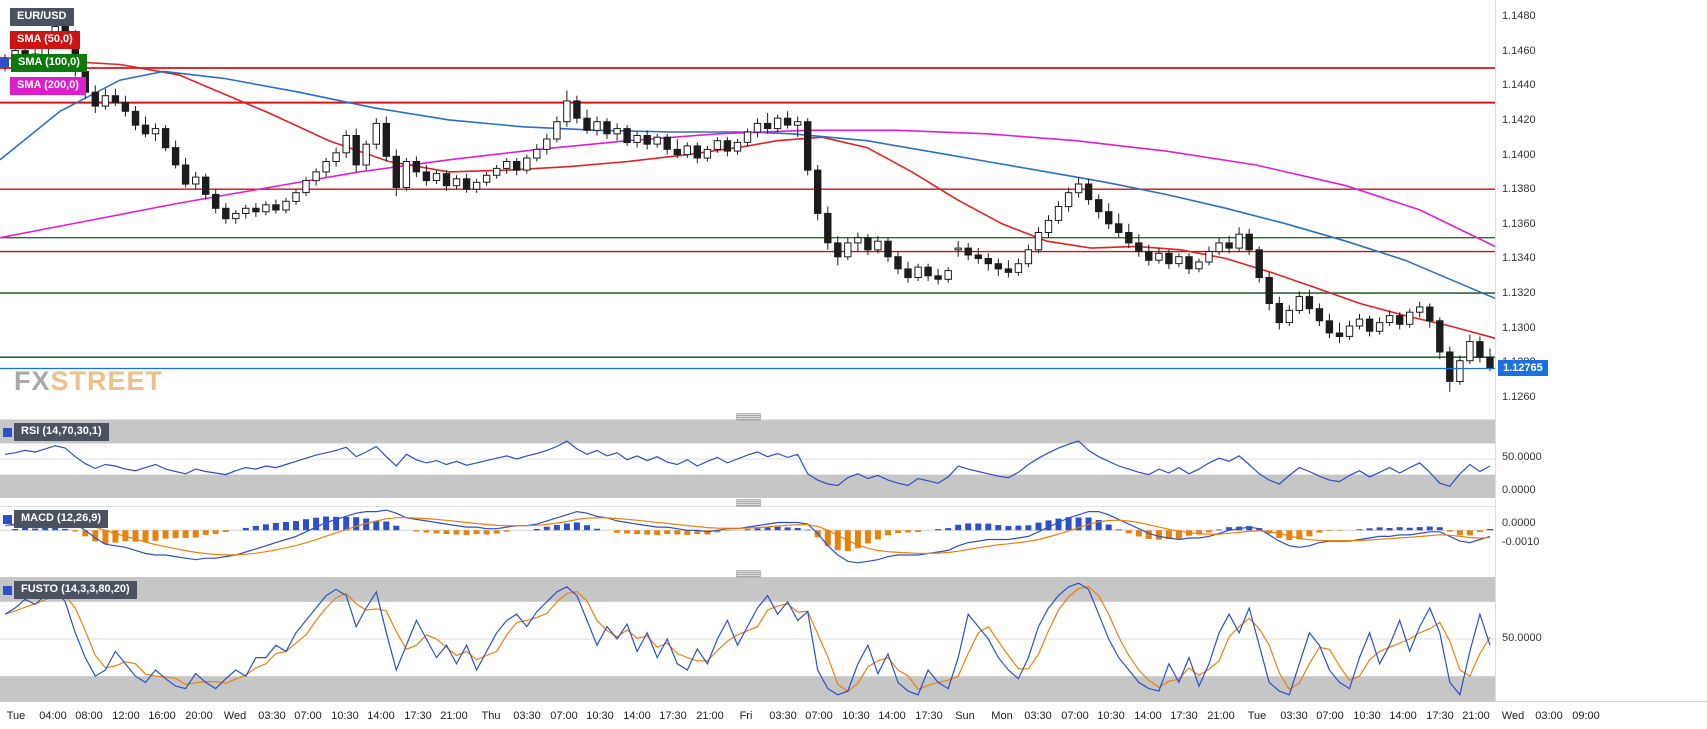 The height and width of the screenshot is (729, 1707). I want to click on macd-chart-canvas, so click(748, 538).